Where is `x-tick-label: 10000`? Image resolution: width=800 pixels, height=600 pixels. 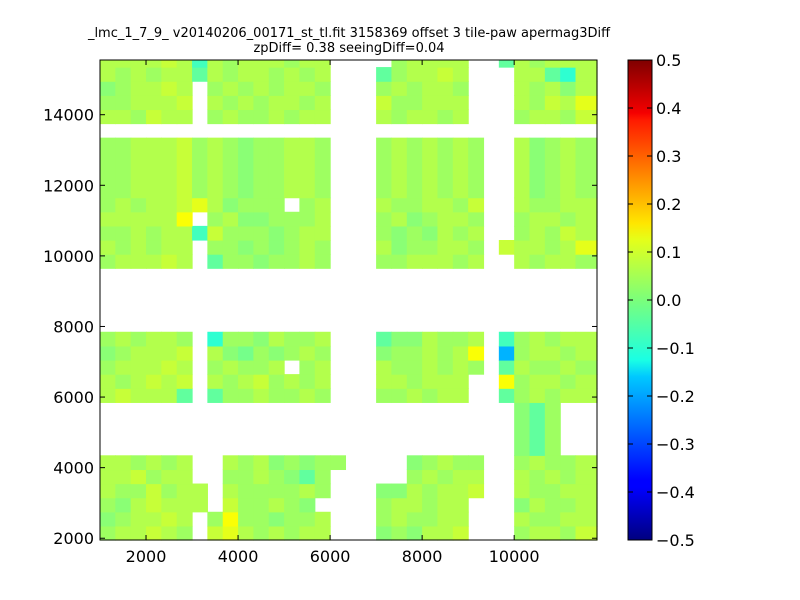
x-tick-label: 10000 is located at coordinates (514, 556).